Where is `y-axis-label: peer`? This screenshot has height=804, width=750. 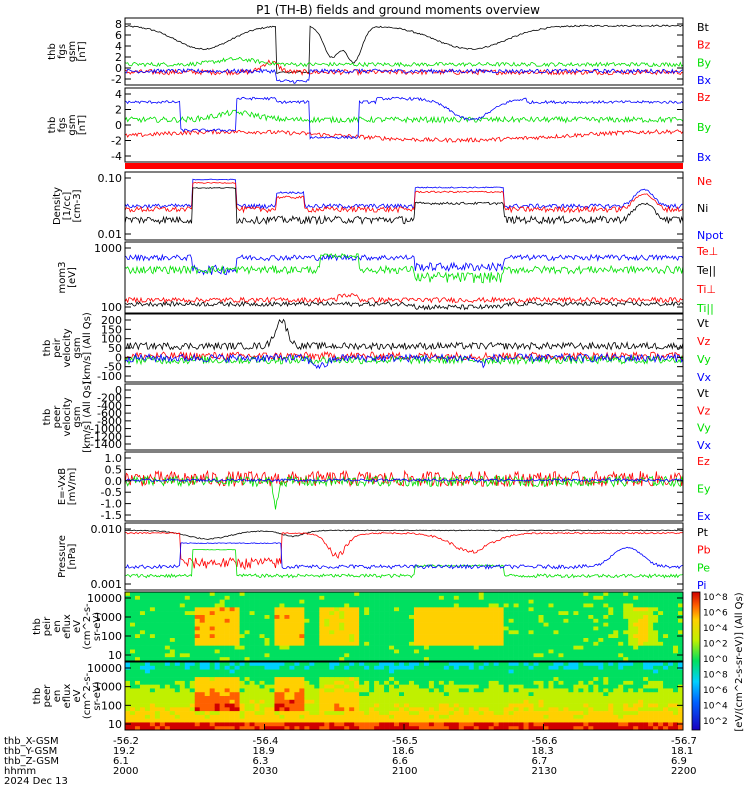
y-axis-label: peer is located at coordinates (47, 696).